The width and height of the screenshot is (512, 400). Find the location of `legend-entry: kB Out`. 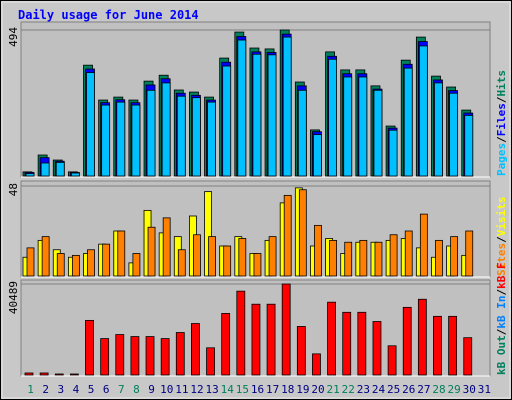

legend-entry: kB Out is located at coordinates (501, 355).